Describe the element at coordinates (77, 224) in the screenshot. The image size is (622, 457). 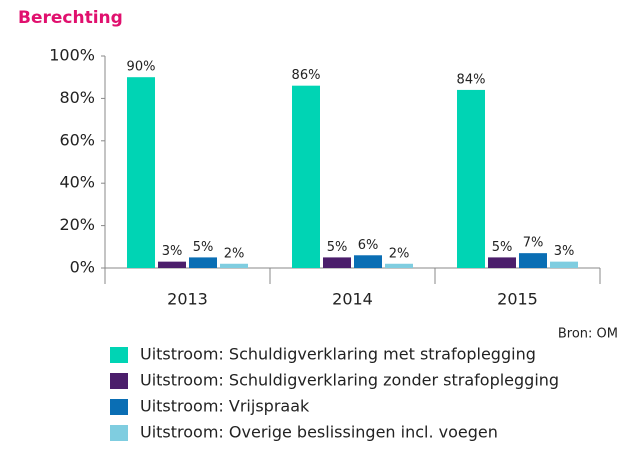
I see `y-tick-label: 20%` at that location.